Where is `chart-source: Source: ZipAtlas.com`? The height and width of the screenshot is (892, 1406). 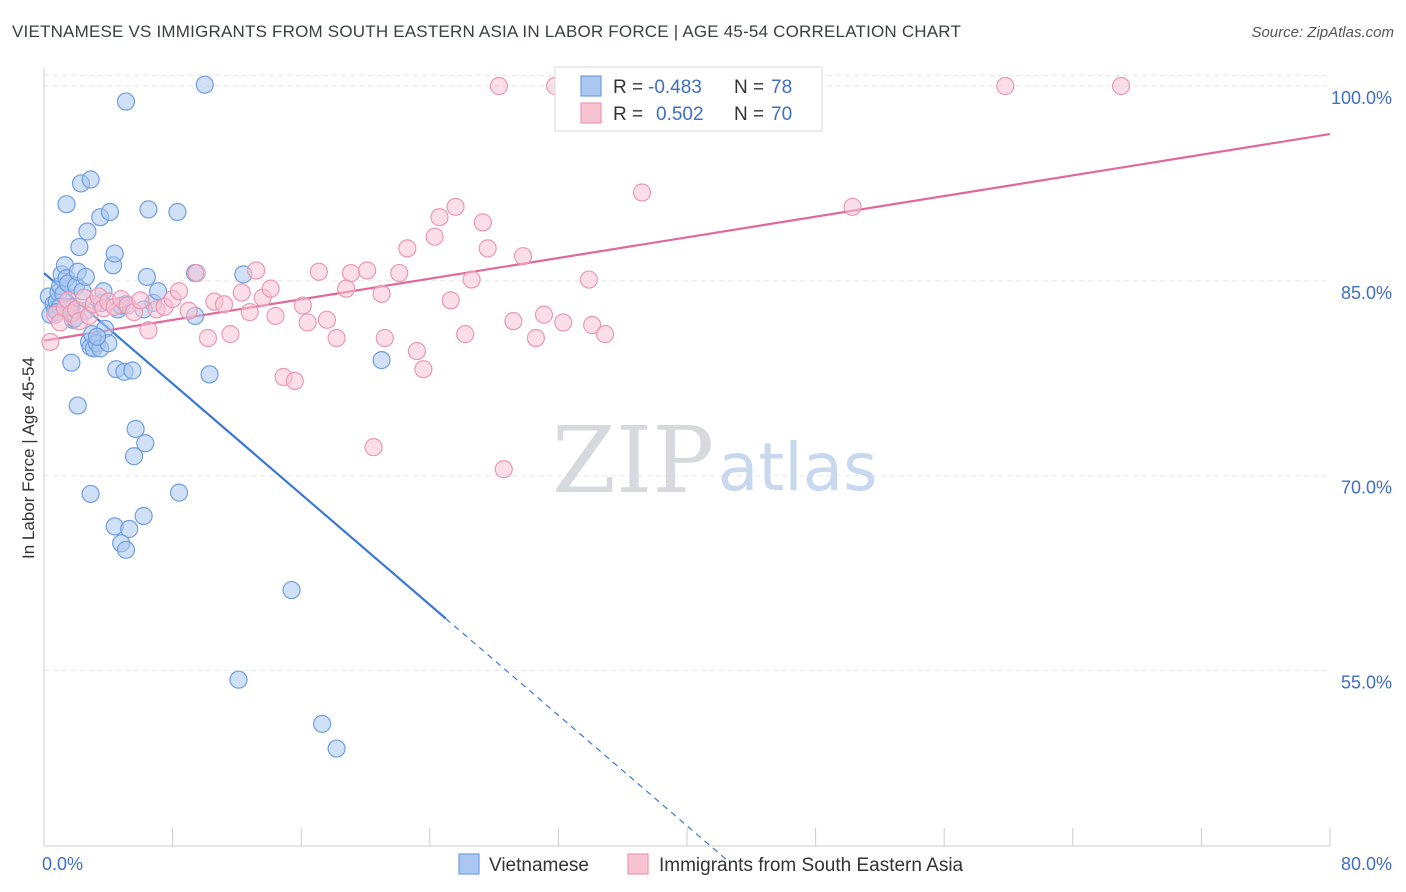 chart-source: Source: ZipAtlas.com is located at coordinates (1322, 32).